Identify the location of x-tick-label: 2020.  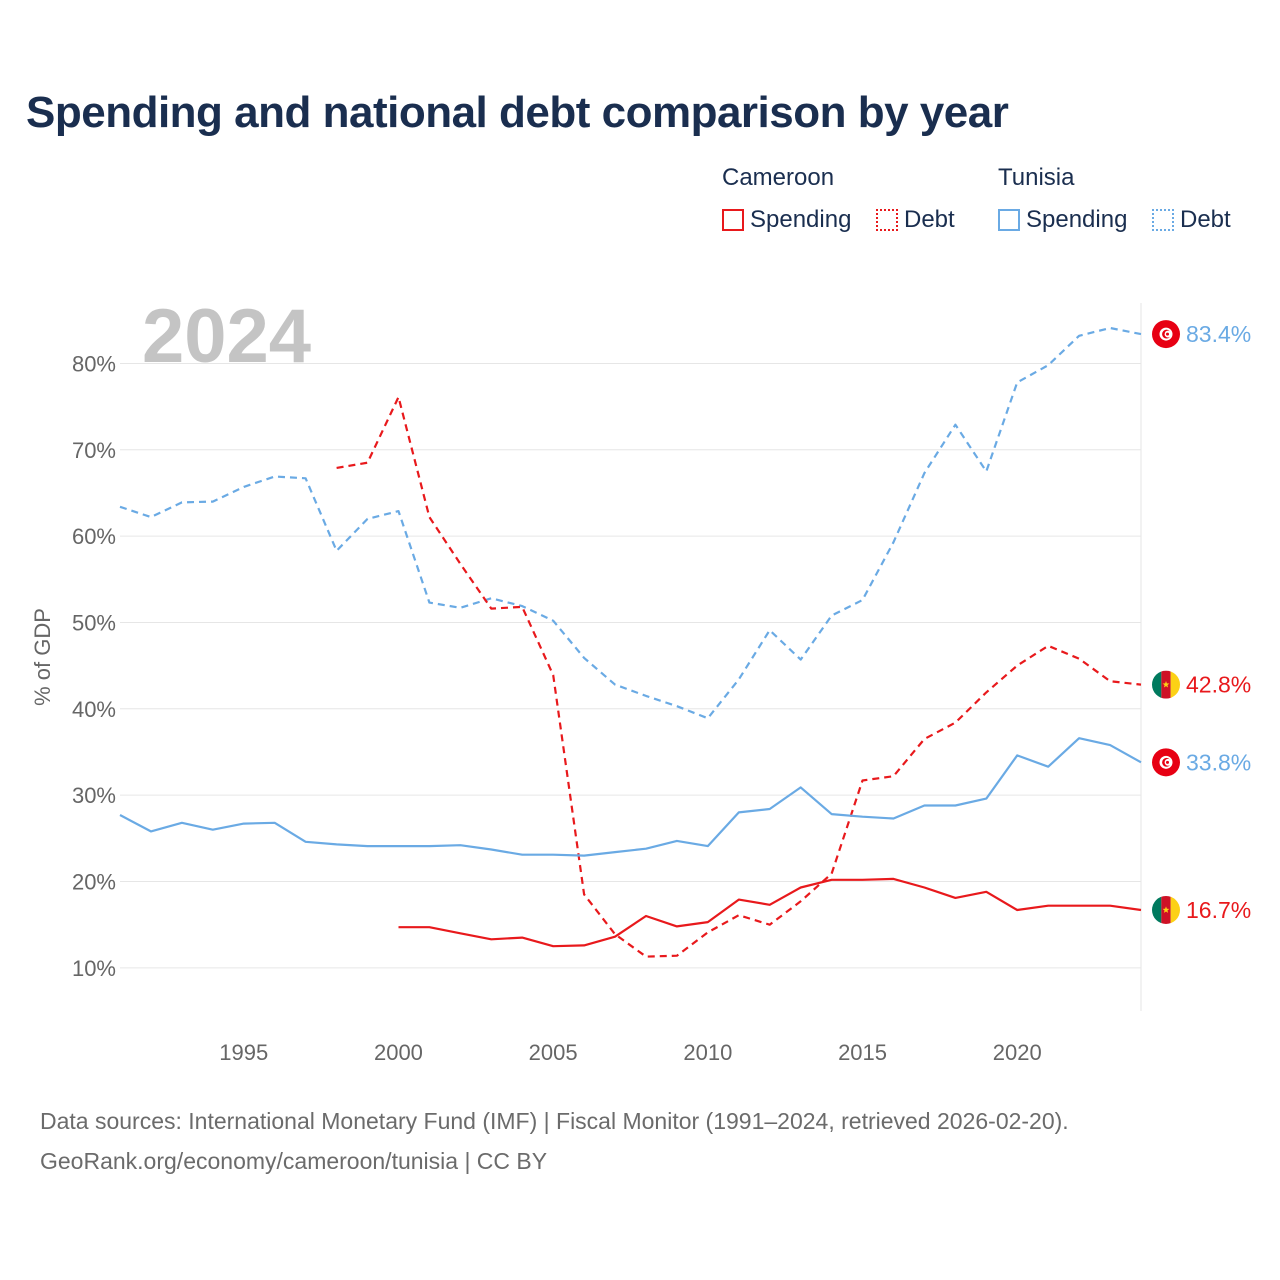
(1017, 1052).